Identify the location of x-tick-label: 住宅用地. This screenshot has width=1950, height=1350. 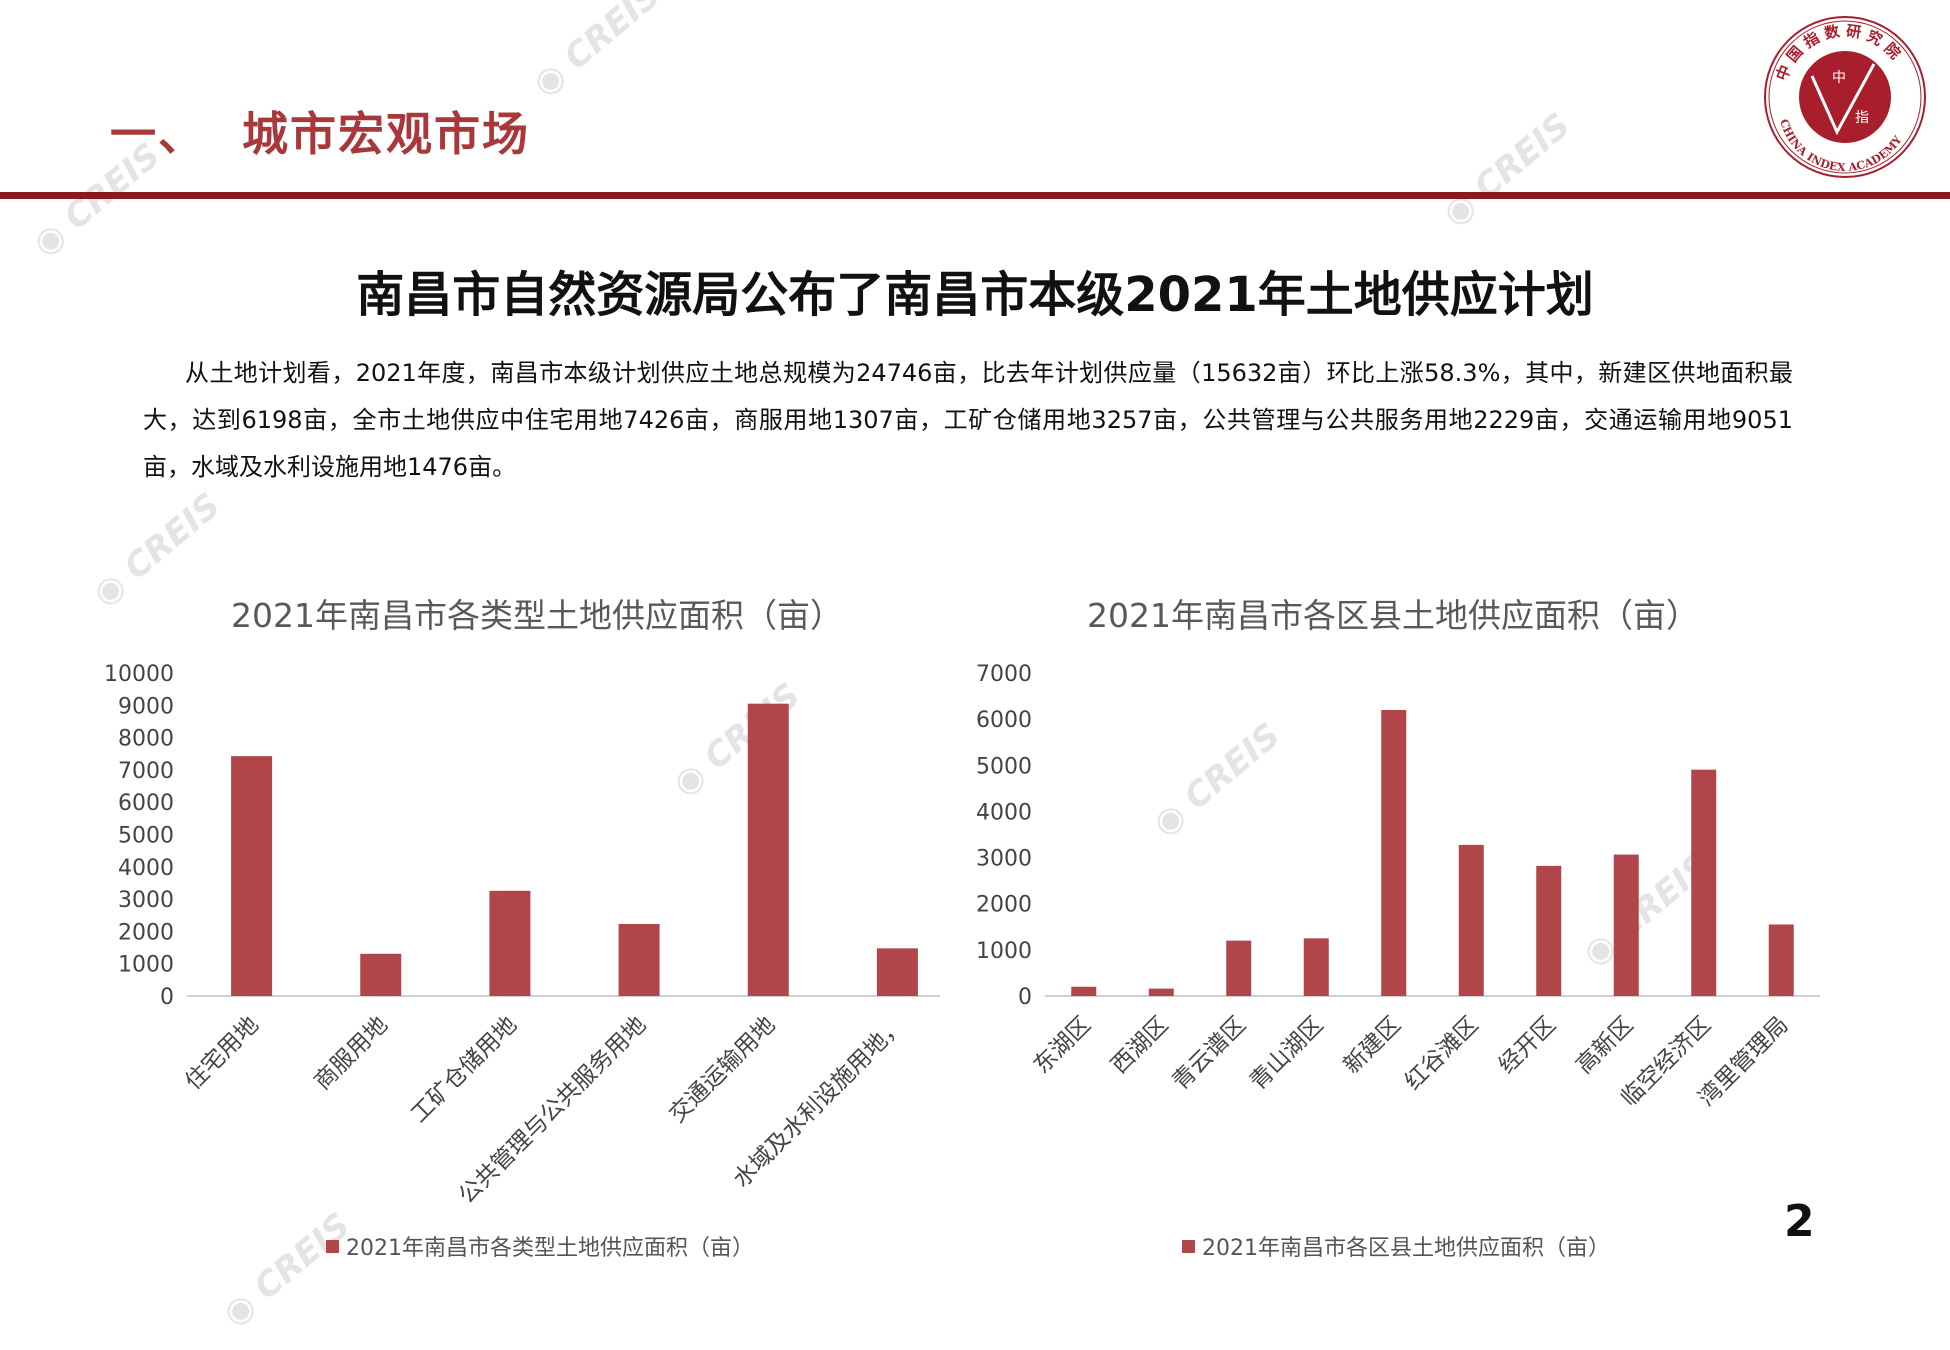
(221, 1053).